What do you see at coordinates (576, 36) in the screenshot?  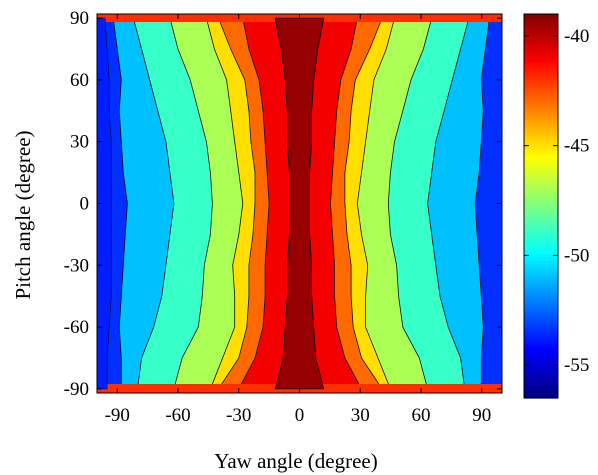 I see `colorbar-tick-label: -40` at bounding box center [576, 36].